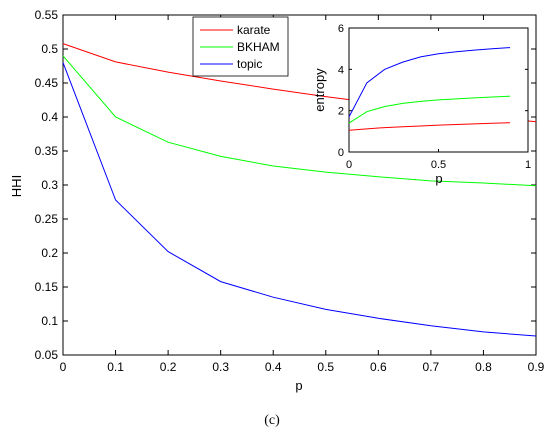  What do you see at coordinates (49, 253) in the screenshot?
I see `main-y-tick-label-0-2: 0.2` at bounding box center [49, 253].